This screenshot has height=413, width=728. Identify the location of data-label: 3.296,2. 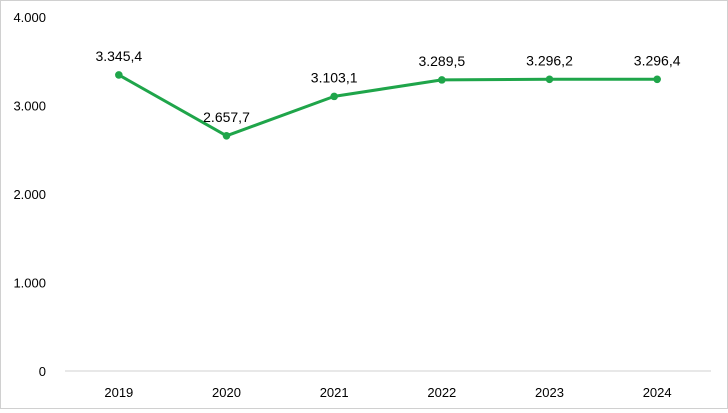
(549, 60).